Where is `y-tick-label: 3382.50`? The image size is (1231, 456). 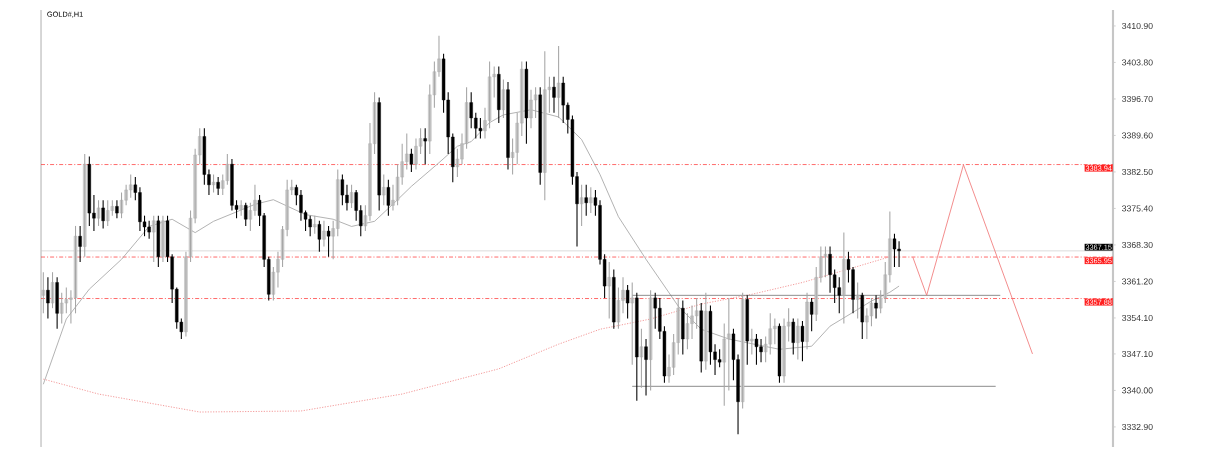 y-tick-label: 3382.50 is located at coordinates (1137, 172).